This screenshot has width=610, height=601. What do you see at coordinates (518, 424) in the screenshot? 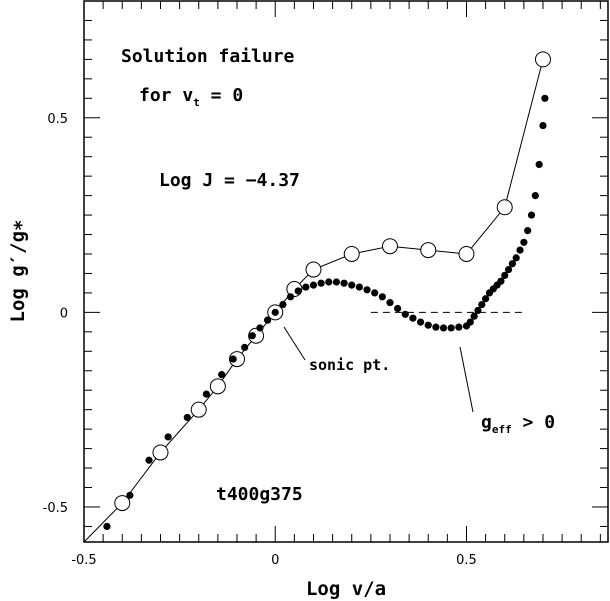
I see `annotation-geff: geff > 0` at bounding box center [518, 424].